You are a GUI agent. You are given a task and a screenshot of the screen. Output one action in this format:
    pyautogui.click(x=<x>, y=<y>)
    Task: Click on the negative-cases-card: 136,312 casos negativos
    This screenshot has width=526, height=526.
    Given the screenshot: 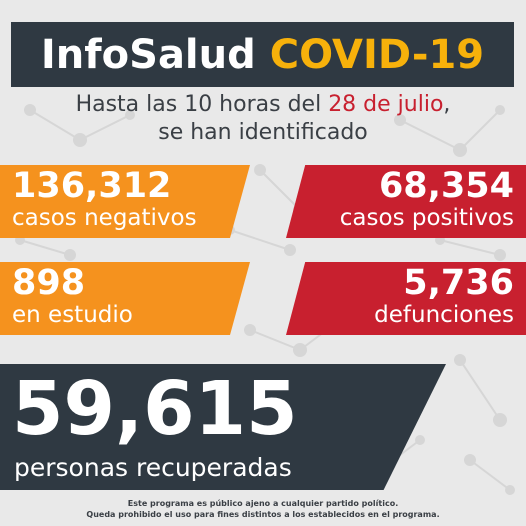 What is the action you would take?
    pyautogui.click(x=125, y=201)
    